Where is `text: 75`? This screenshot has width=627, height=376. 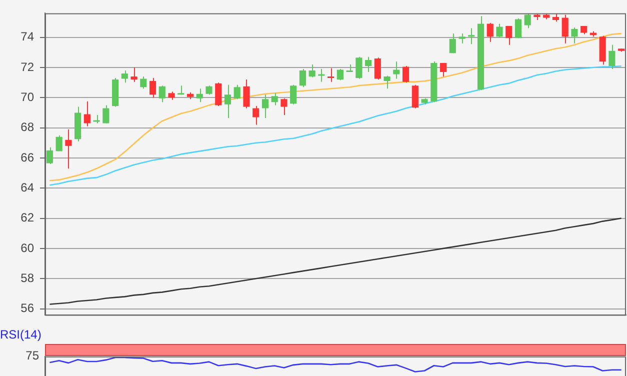
text: 75 is located at coordinates (33, 355).